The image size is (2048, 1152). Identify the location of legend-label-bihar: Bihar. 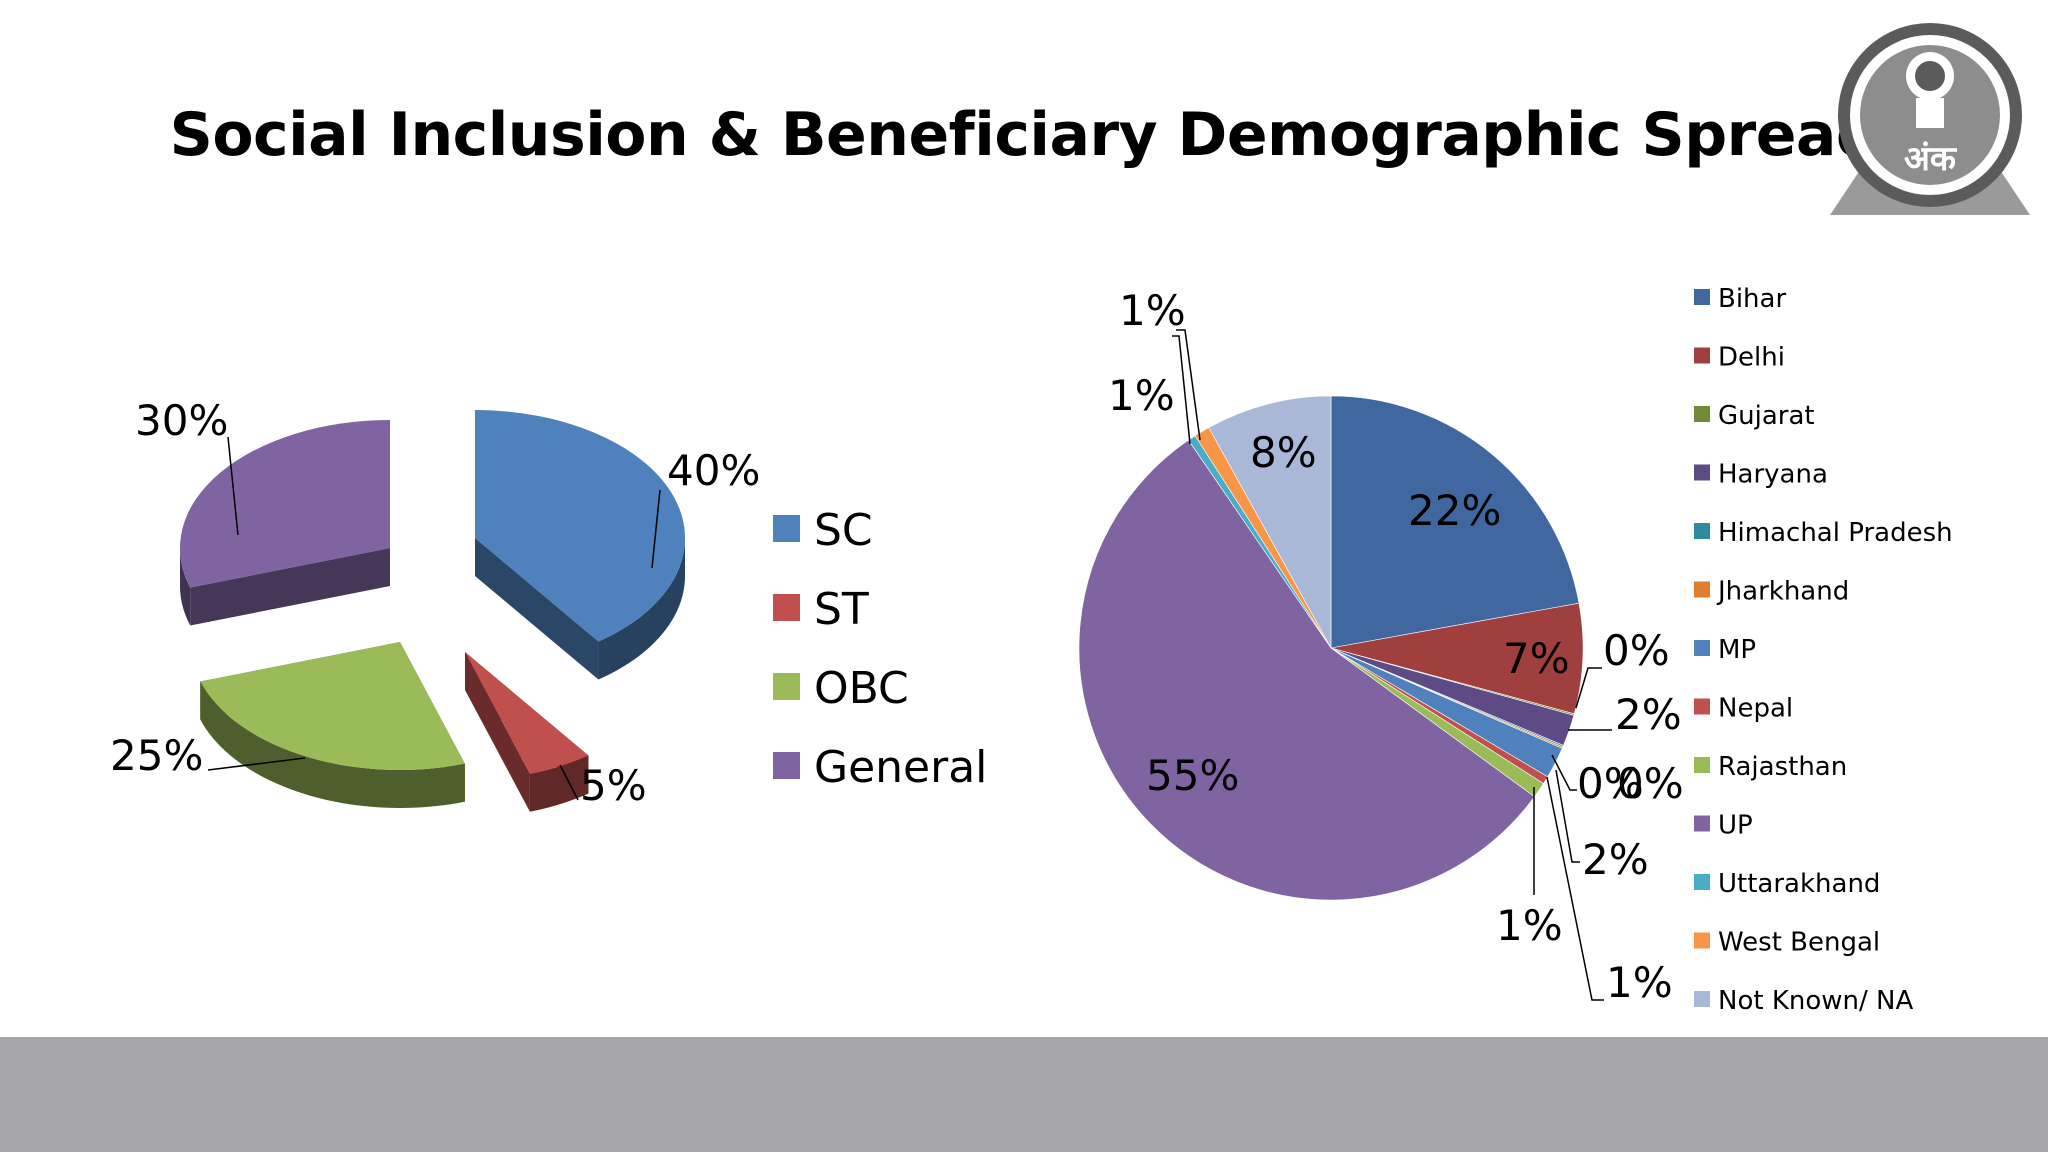
(1752, 299).